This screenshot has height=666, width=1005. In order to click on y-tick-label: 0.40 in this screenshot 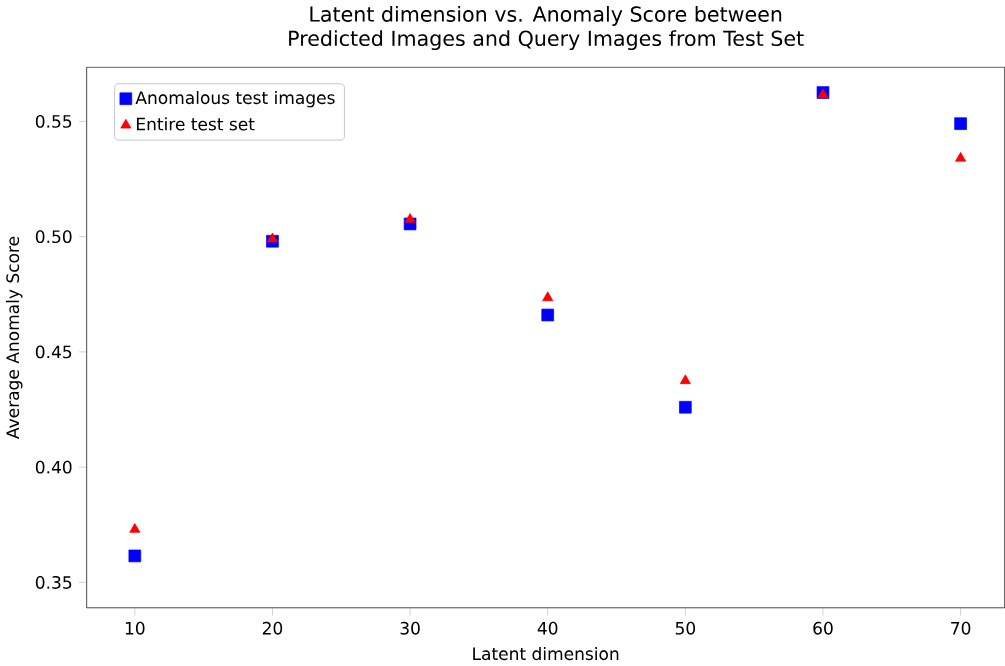, I will do `click(53, 467)`.